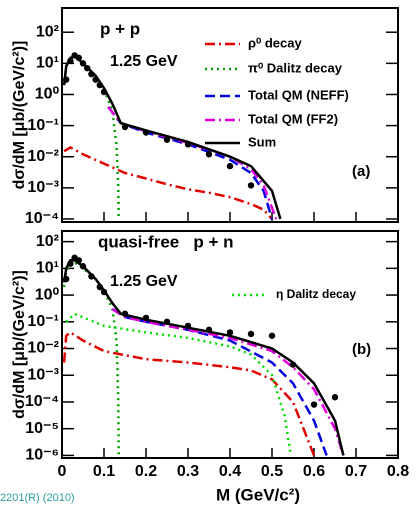  What do you see at coordinates (230, 471) in the screenshot?
I see `x-tick-label: 0.4` at bounding box center [230, 471].